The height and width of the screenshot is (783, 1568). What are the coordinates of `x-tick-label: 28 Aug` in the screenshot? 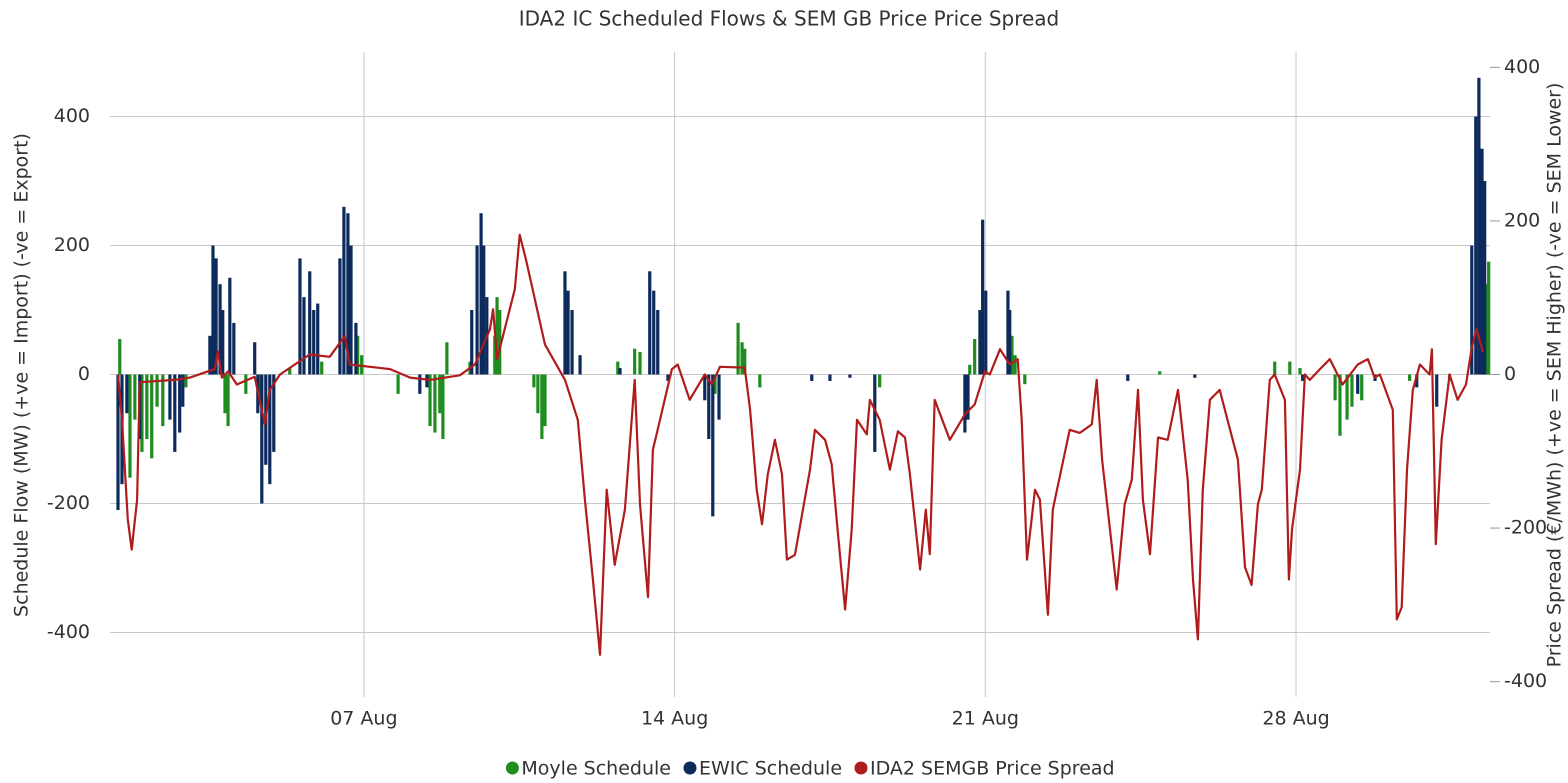 It's located at (1295, 719).